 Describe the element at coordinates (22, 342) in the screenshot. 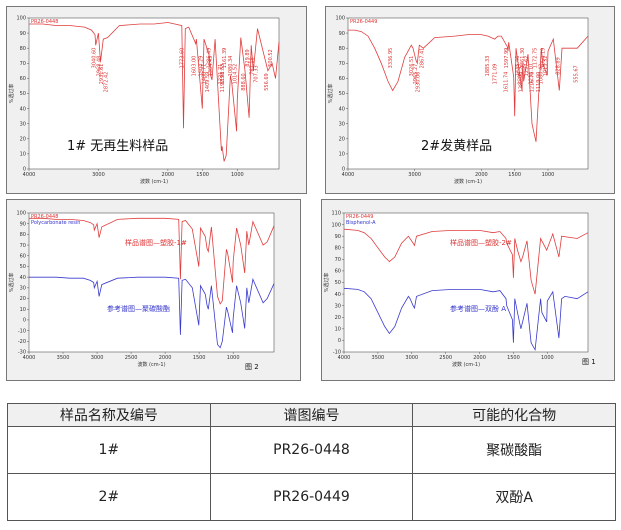

I see `y-tick-label: -20` at that location.